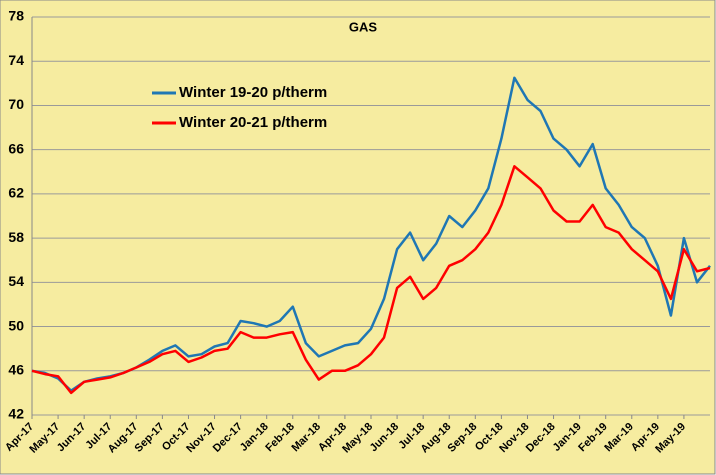 Image resolution: width=716 pixels, height=475 pixels. What do you see at coordinates (16, 60) in the screenshot?
I see `y-tick-label: 74` at bounding box center [16, 60].